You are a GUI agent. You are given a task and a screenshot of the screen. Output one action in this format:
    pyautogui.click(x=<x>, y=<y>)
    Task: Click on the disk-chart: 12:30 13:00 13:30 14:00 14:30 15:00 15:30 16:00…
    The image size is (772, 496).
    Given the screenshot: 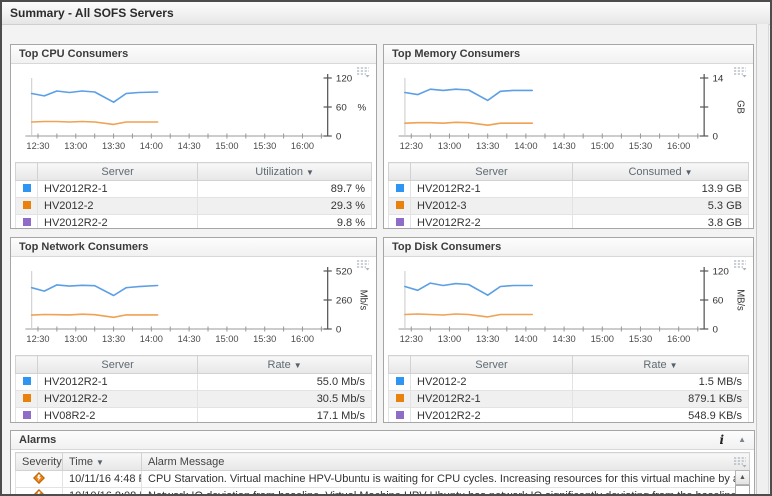 What is the action you would take?
    pyautogui.click(x=568, y=305)
    